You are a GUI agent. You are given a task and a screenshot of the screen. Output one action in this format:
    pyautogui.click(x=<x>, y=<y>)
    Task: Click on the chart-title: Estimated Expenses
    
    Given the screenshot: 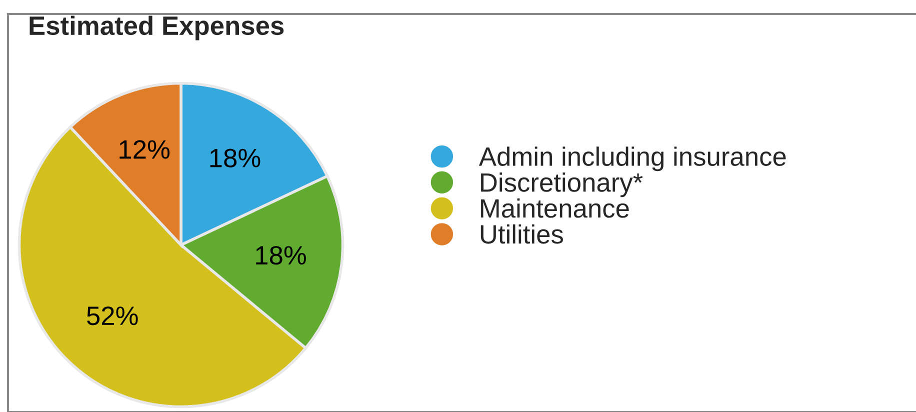 What is the action you would take?
    pyautogui.click(x=157, y=28)
    